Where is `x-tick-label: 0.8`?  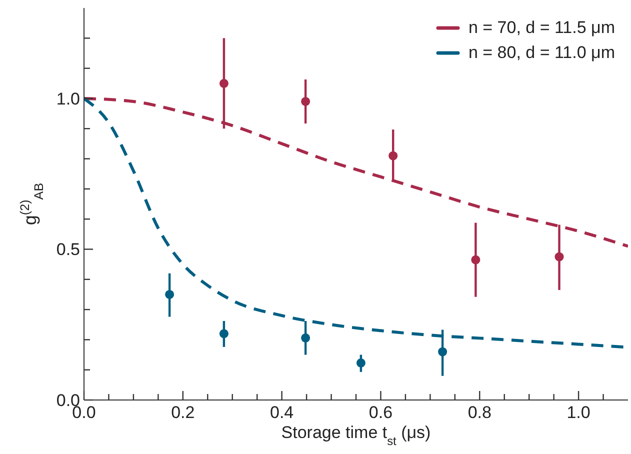 x-tick-label: 0.8 is located at coordinates (480, 412).